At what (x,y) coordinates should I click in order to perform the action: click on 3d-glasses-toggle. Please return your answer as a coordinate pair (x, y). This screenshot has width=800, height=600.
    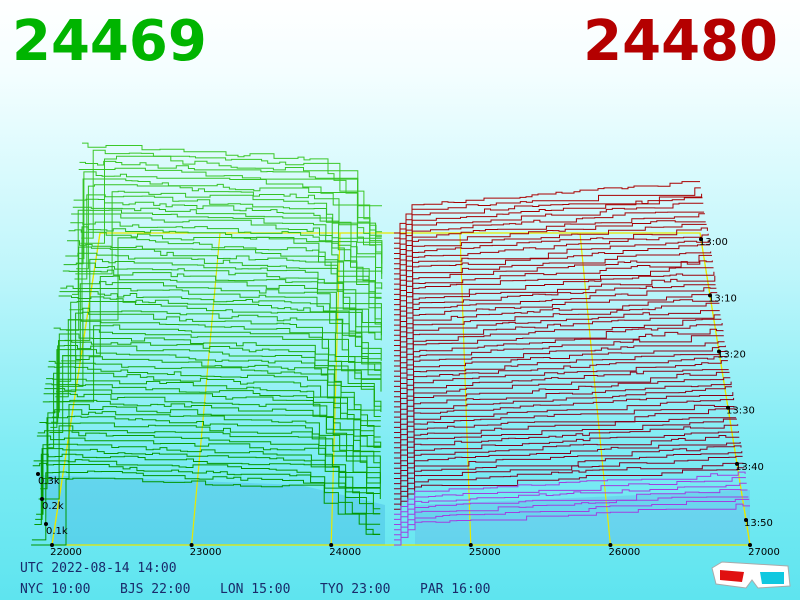
    Looking at the image, I should click on (751, 575).